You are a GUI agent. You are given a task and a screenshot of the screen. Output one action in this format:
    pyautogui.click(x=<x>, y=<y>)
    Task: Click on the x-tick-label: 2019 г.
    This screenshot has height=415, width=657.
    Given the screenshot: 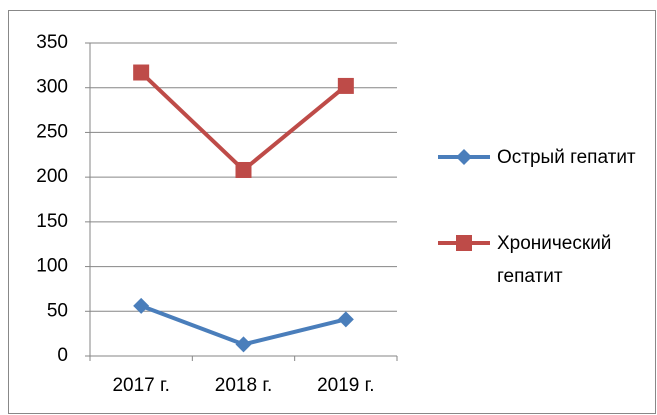 What is the action you would take?
    pyautogui.click(x=345, y=385)
    